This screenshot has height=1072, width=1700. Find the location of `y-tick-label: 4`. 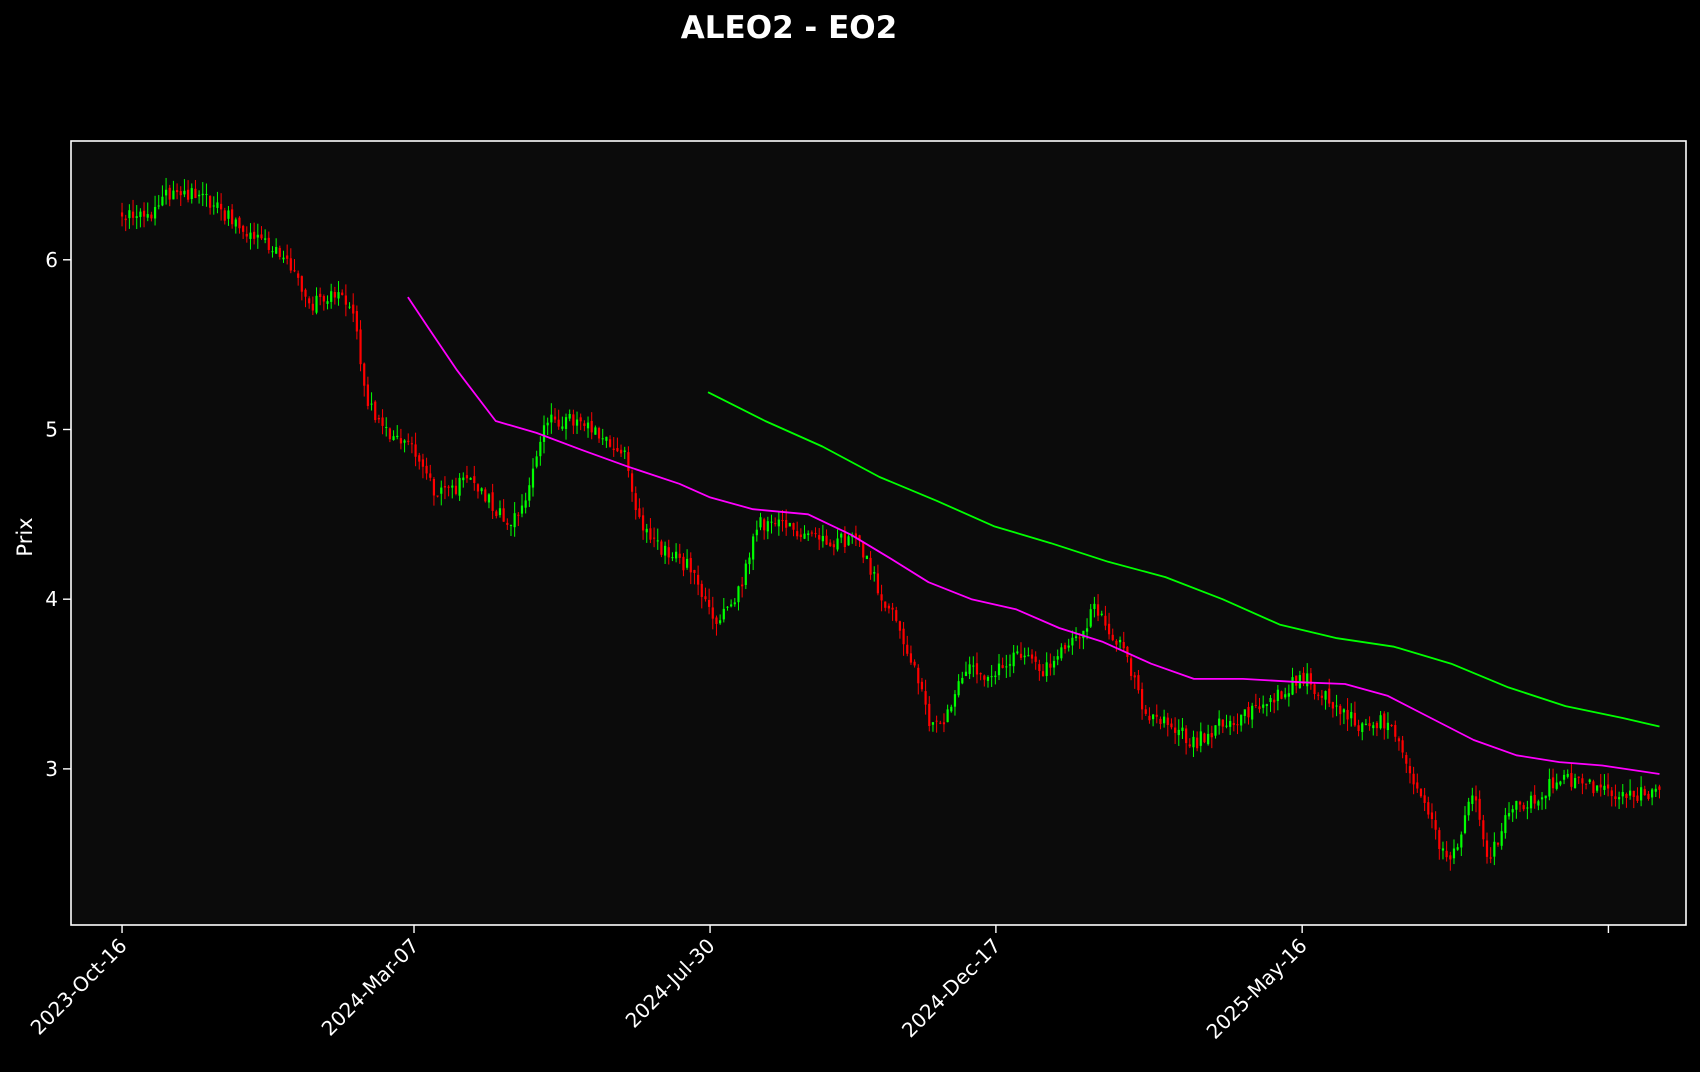

y-tick-label: 4 is located at coordinates (51, 599).